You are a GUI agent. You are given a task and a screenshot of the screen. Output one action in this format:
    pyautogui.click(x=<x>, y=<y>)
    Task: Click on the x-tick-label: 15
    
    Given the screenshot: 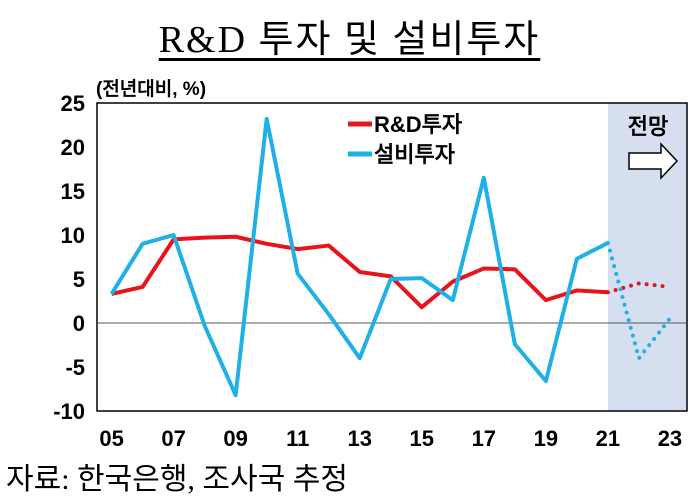 What is the action you would take?
    pyautogui.click(x=422, y=438)
    